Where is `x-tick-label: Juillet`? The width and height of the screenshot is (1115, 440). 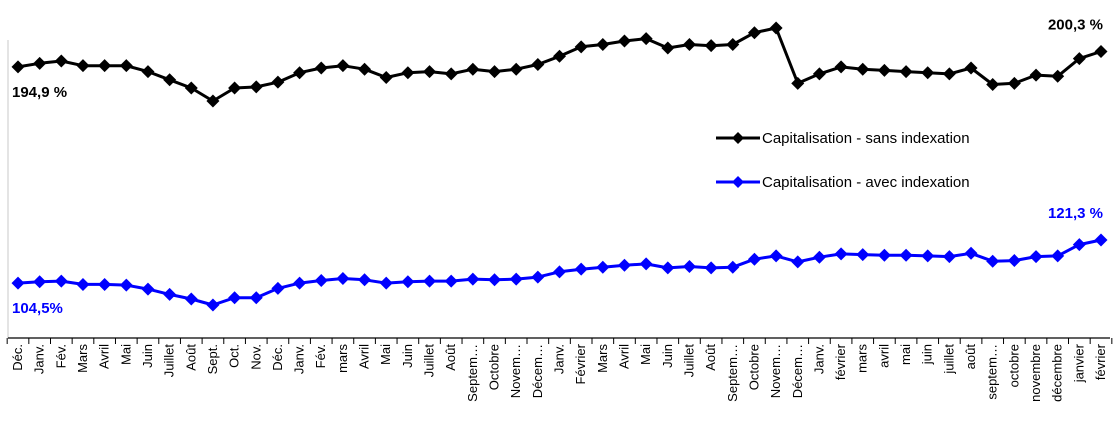
x-tick-label: Juillet is located at coordinates (429, 361).